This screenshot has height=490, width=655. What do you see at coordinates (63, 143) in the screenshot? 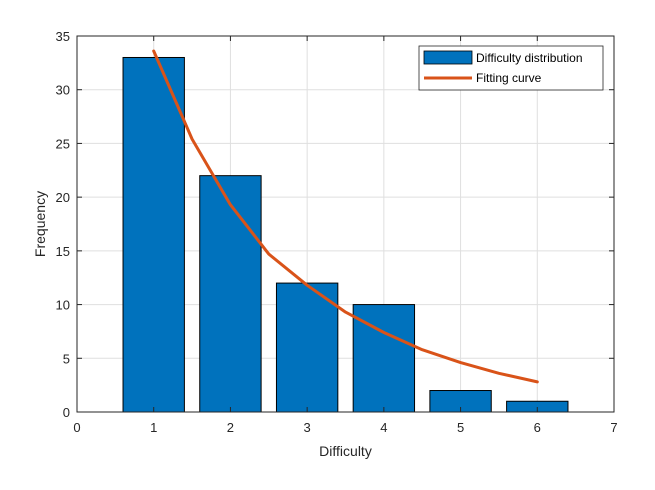
I see `y-tick-label: 25` at bounding box center [63, 143].